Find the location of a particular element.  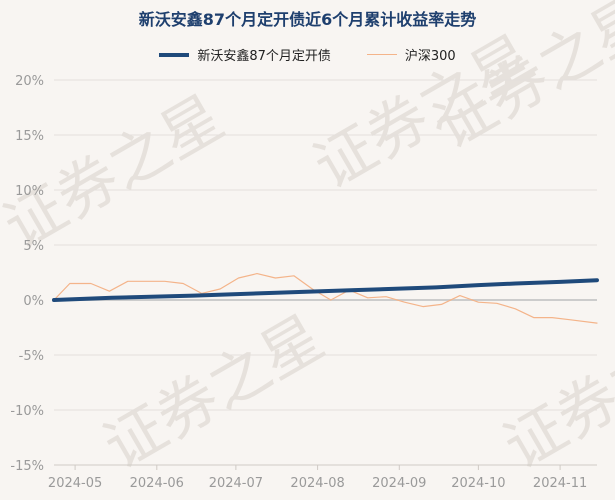

series-line-fund is located at coordinates (325, 290).